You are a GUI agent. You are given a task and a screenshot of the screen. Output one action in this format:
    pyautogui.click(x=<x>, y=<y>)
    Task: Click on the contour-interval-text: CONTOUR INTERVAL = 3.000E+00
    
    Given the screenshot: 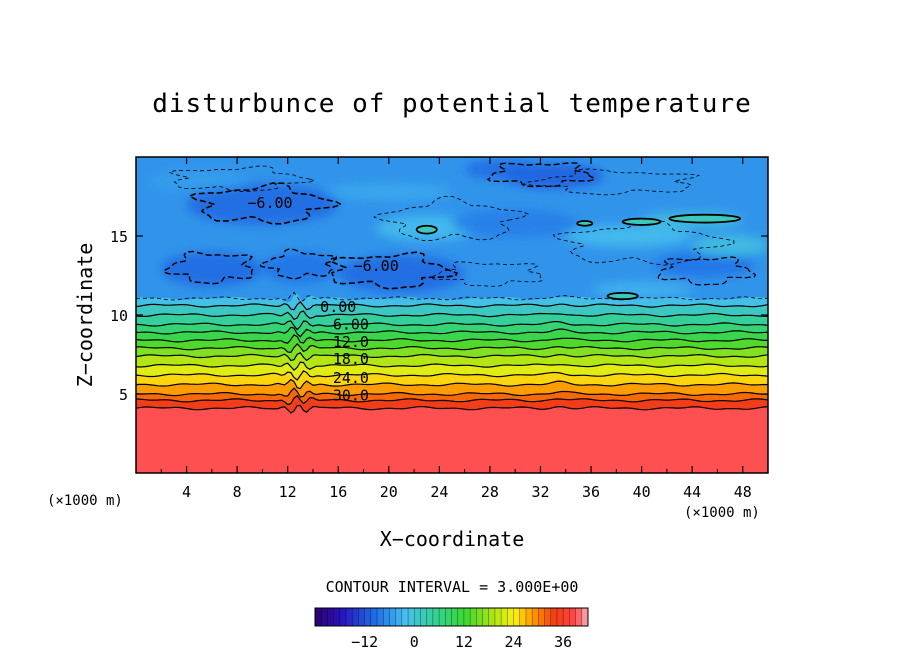 What is the action you would take?
    pyautogui.click(x=452, y=587)
    